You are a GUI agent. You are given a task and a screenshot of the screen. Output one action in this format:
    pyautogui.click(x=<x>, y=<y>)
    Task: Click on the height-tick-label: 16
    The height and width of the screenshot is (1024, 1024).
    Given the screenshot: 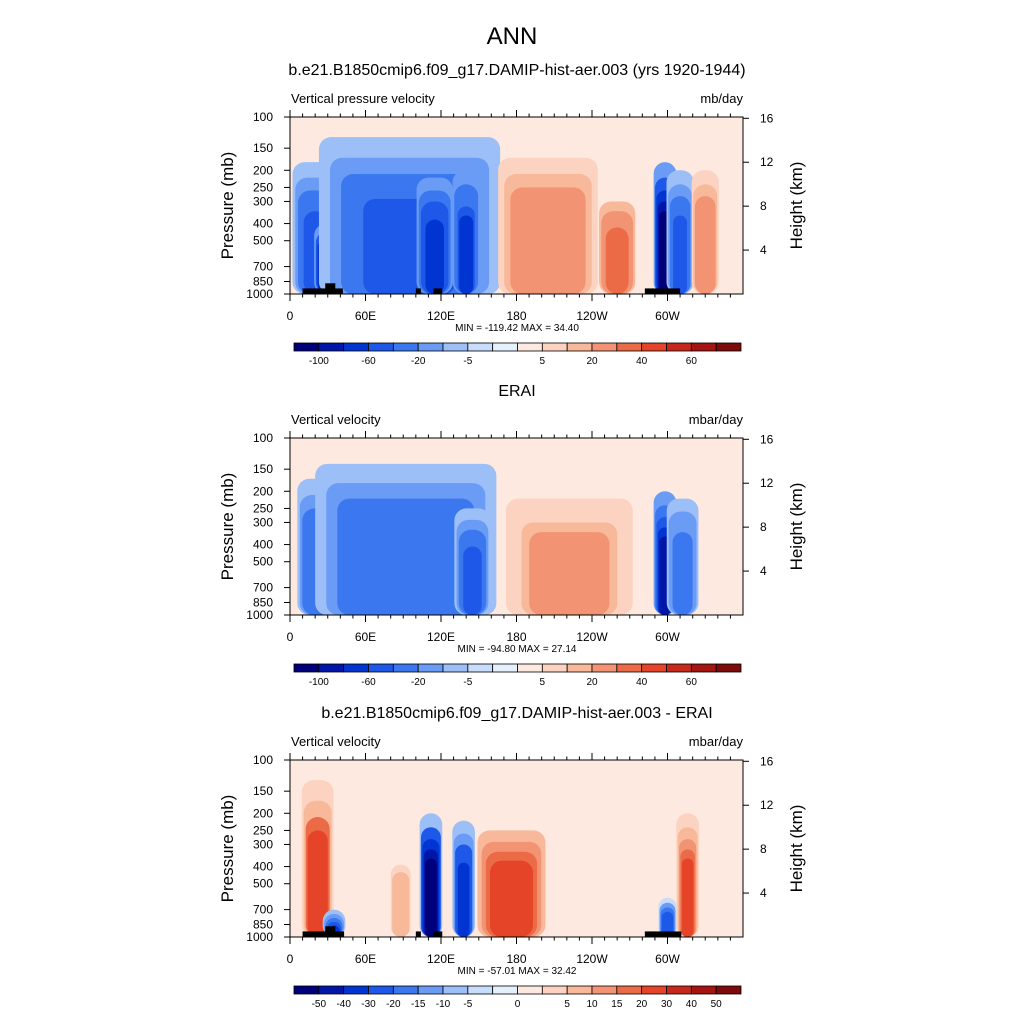 What is the action you would take?
    pyautogui.click(x=767, y=439)
    